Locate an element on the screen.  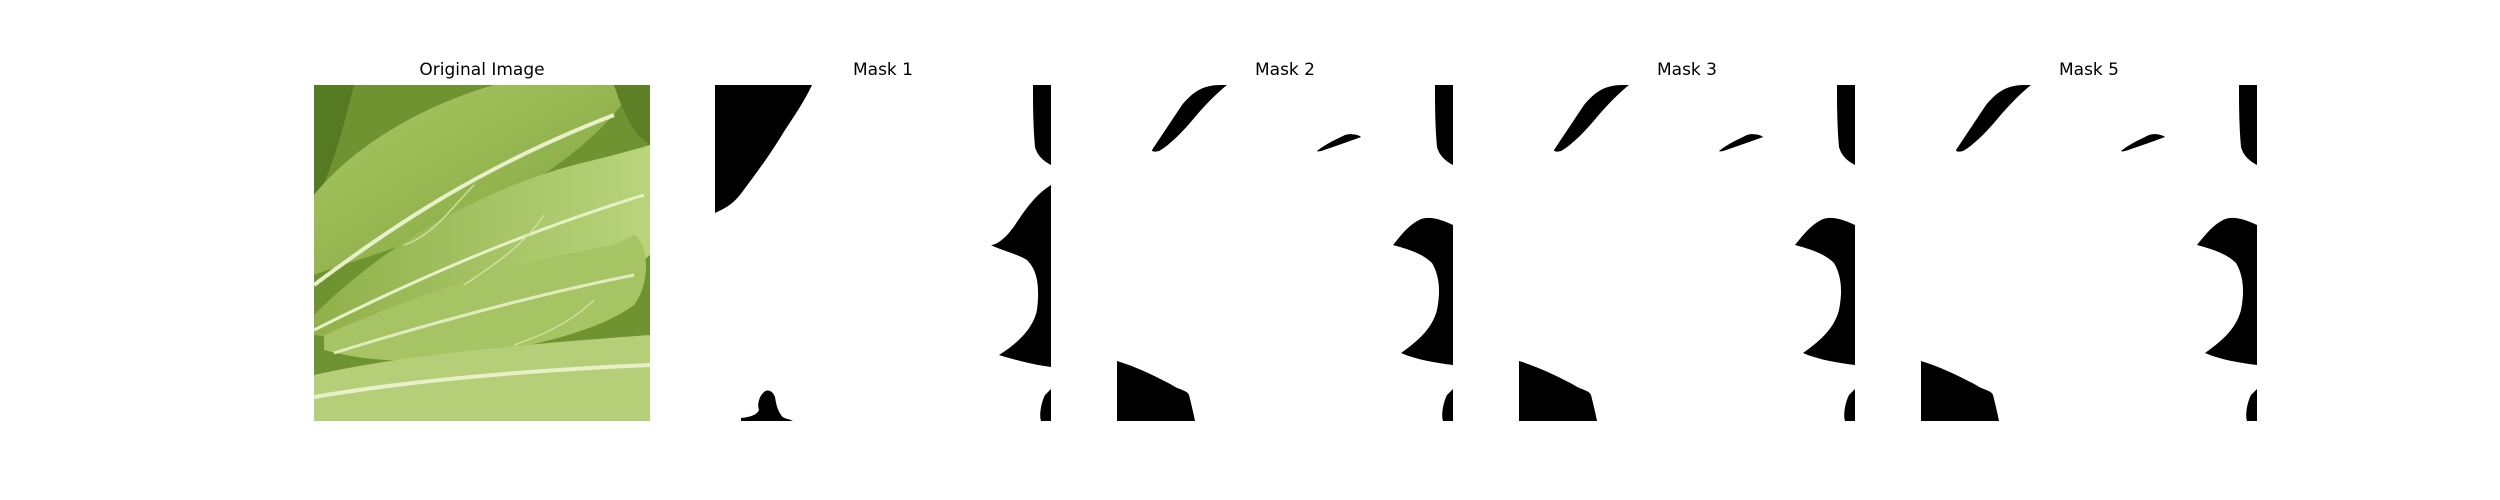
panel-title: Mask 1 is located at coordinates (882, 70).